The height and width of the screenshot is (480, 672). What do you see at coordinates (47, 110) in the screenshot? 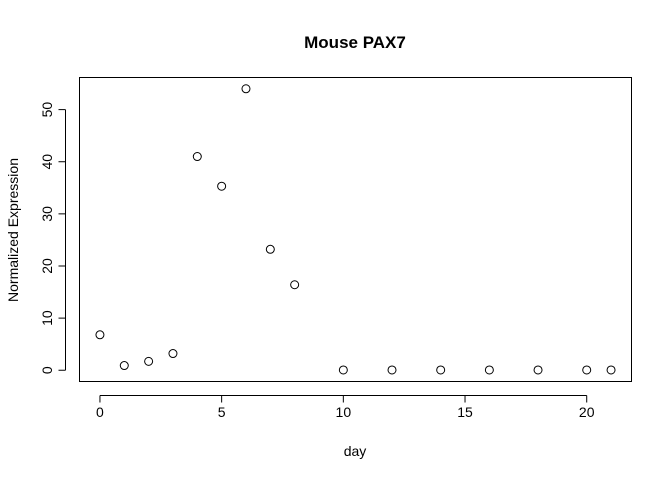
I see `y-tick-label: 50` at bounding box center [47, 110].